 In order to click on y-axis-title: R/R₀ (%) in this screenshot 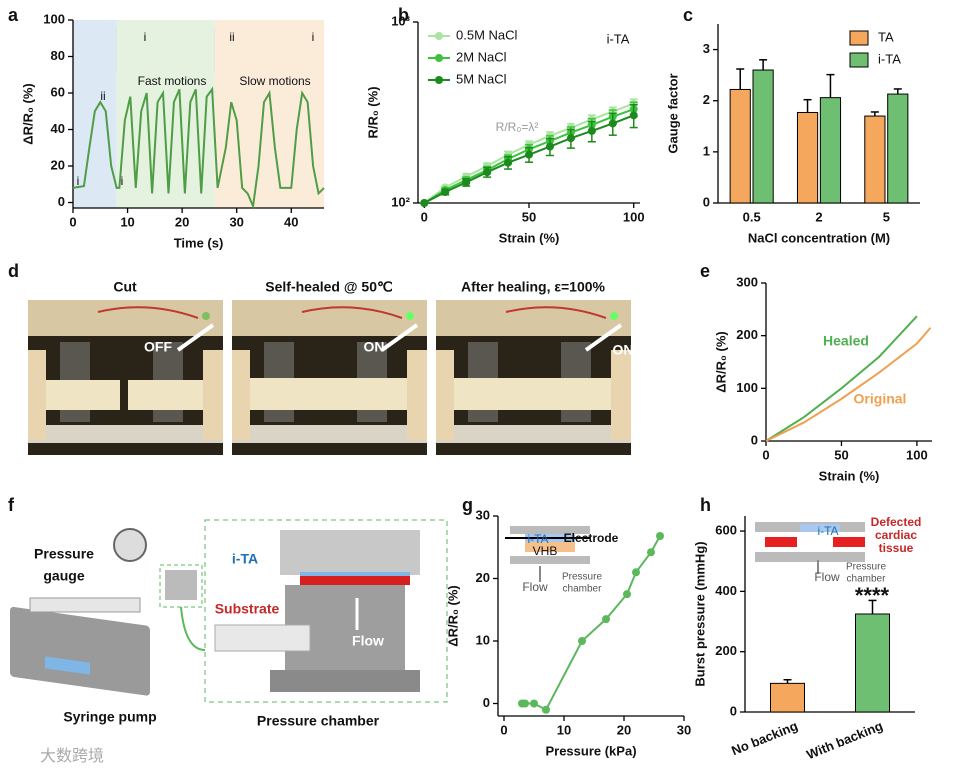, I will do `click(372, 112)`.